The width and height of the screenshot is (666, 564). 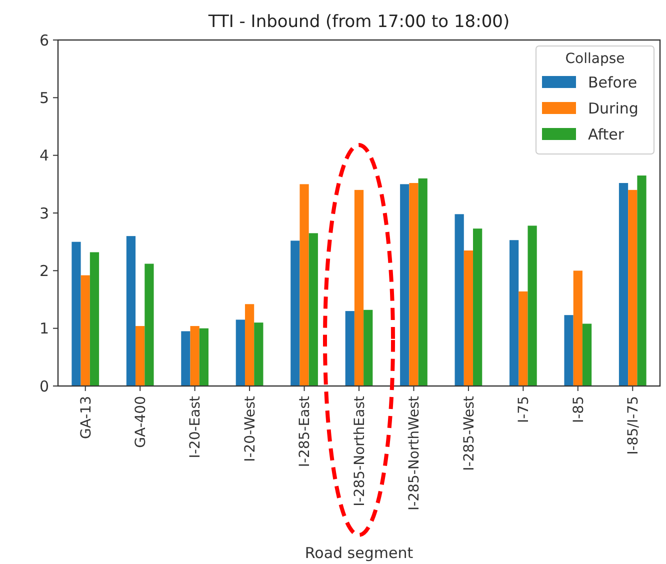 What do you see at coordinates (140, 422) in the screenshot?
I see `x-tick-label: GA-400` at bounding box center [140, 422].